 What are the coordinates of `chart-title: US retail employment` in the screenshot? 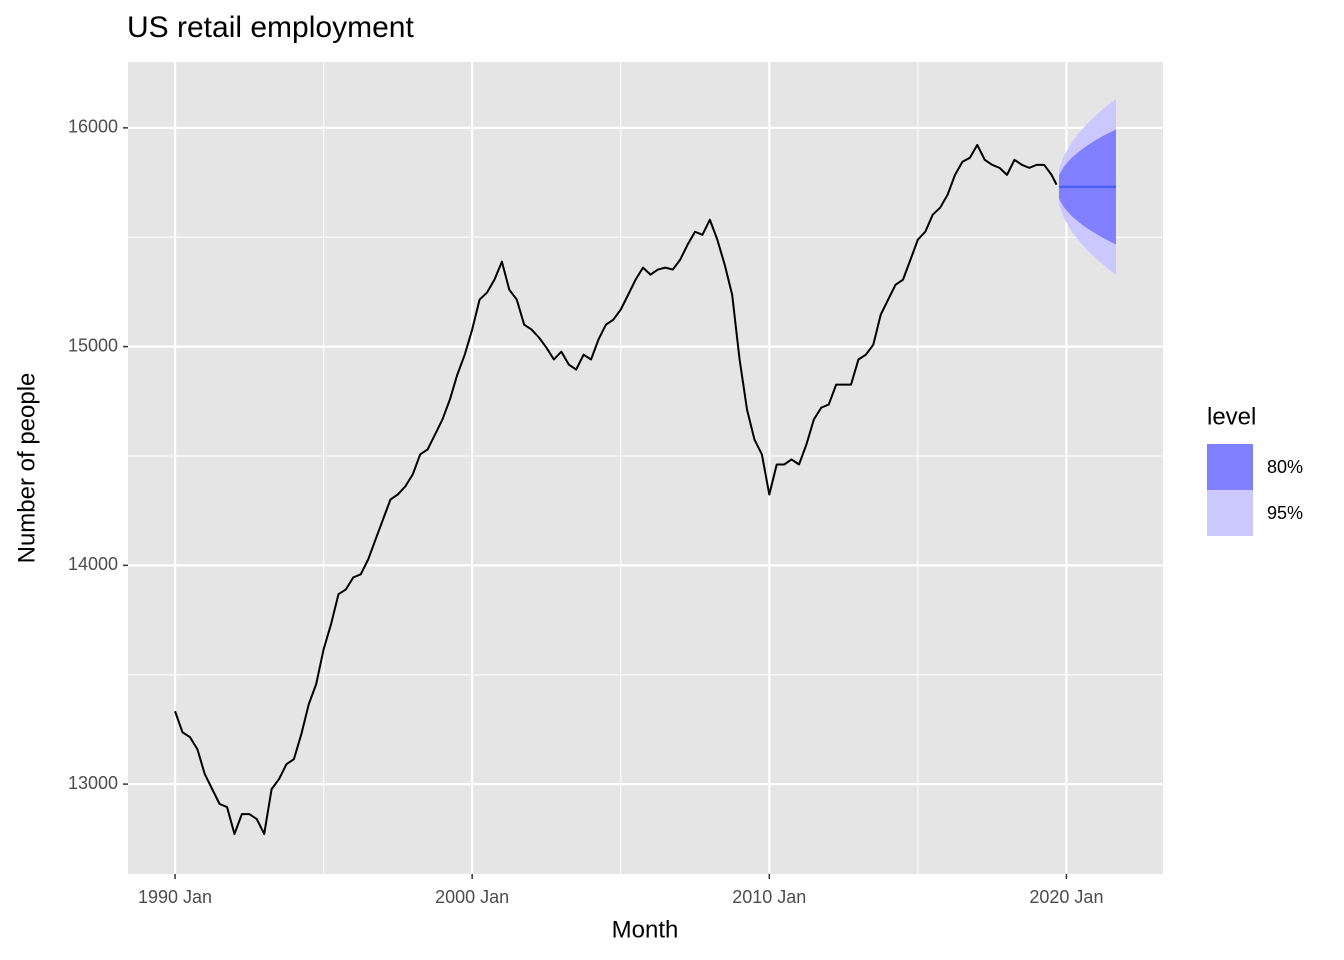 It's located at (270, 27).